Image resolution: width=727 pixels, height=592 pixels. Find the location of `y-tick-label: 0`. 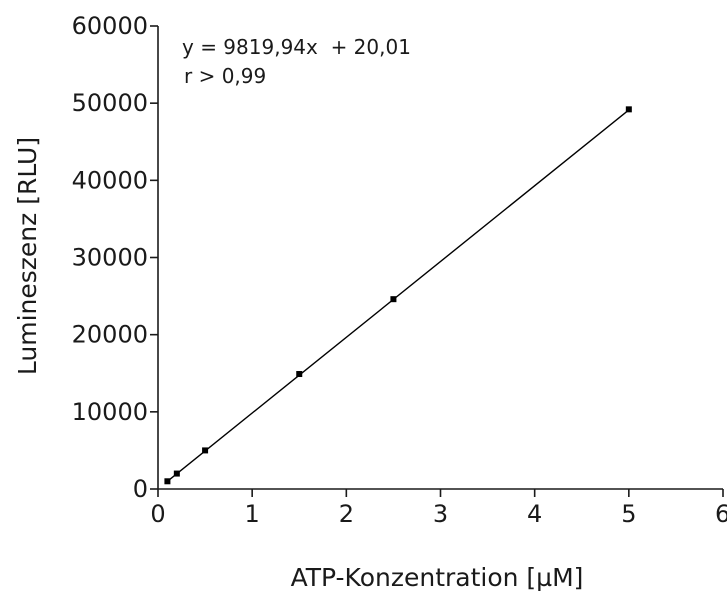

y-tick-label: 0 is located at coordinates (140, 489).